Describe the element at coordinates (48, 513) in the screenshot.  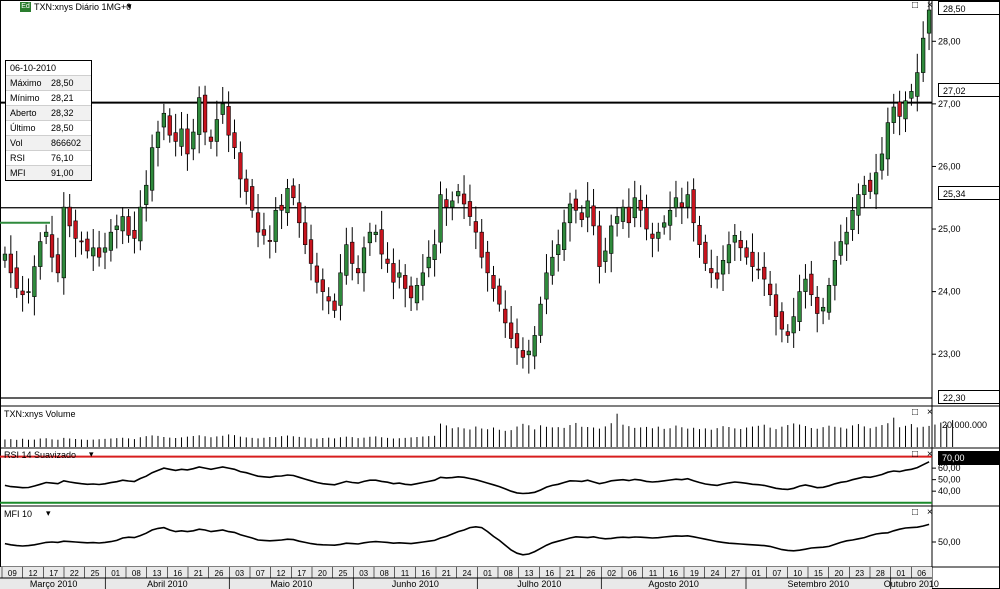
I see `mfi-dropdown-icon: ▾` at that location.